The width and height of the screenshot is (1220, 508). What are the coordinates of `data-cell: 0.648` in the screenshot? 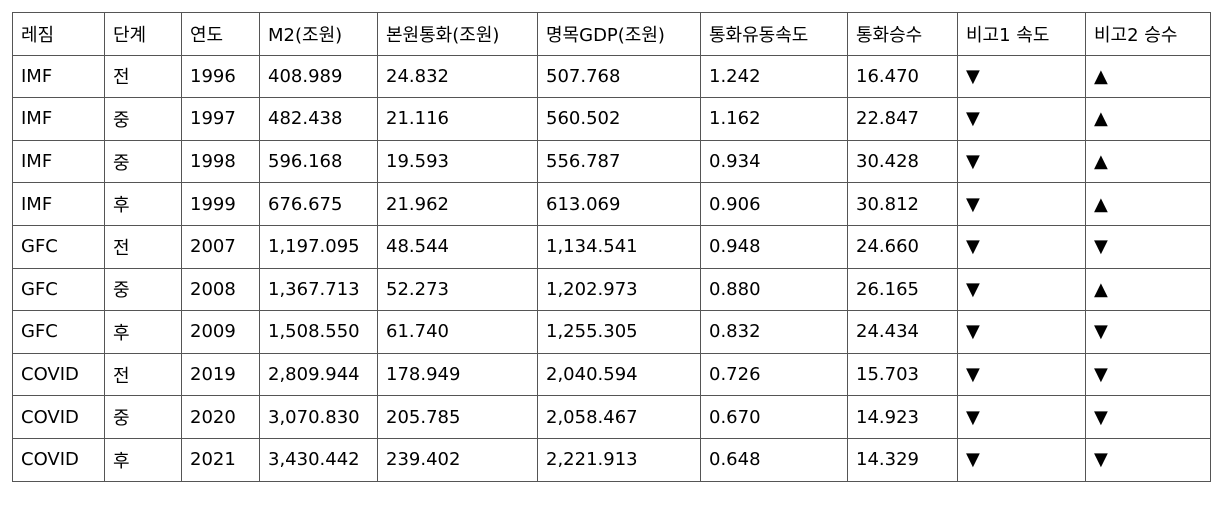 It's located at (774, 459).